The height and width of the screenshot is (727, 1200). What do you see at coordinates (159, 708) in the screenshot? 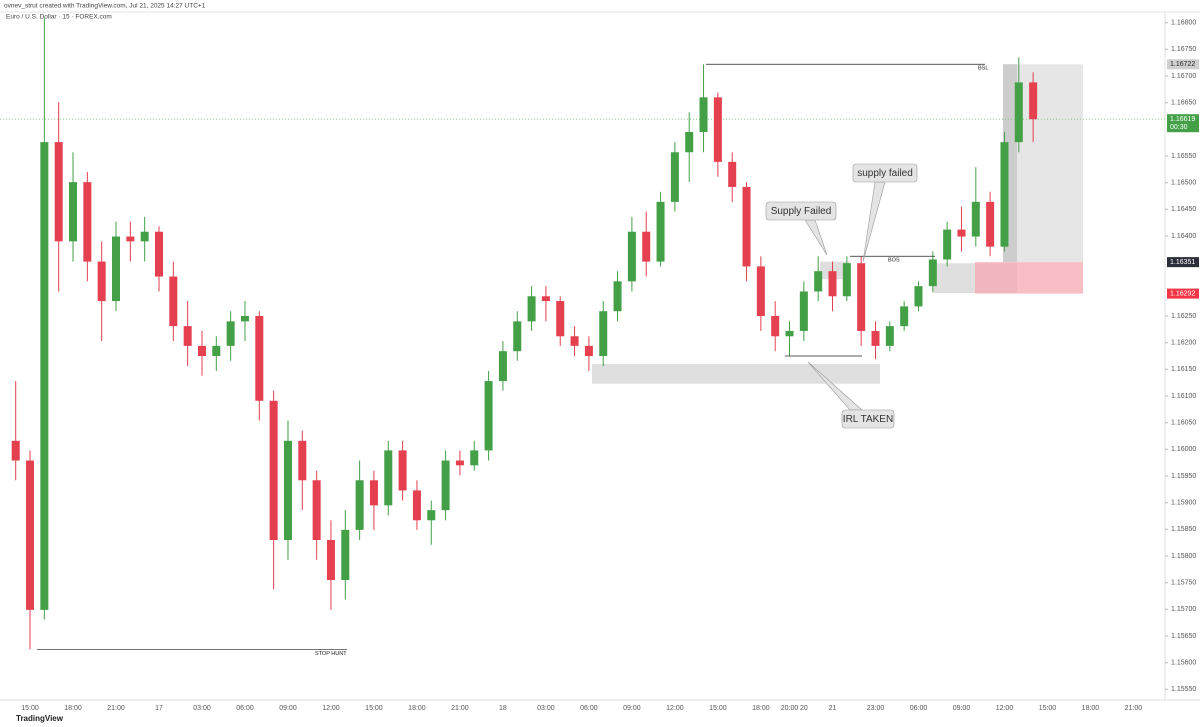
I see `x-tick-label: 17` at bounding box center [159, 708].